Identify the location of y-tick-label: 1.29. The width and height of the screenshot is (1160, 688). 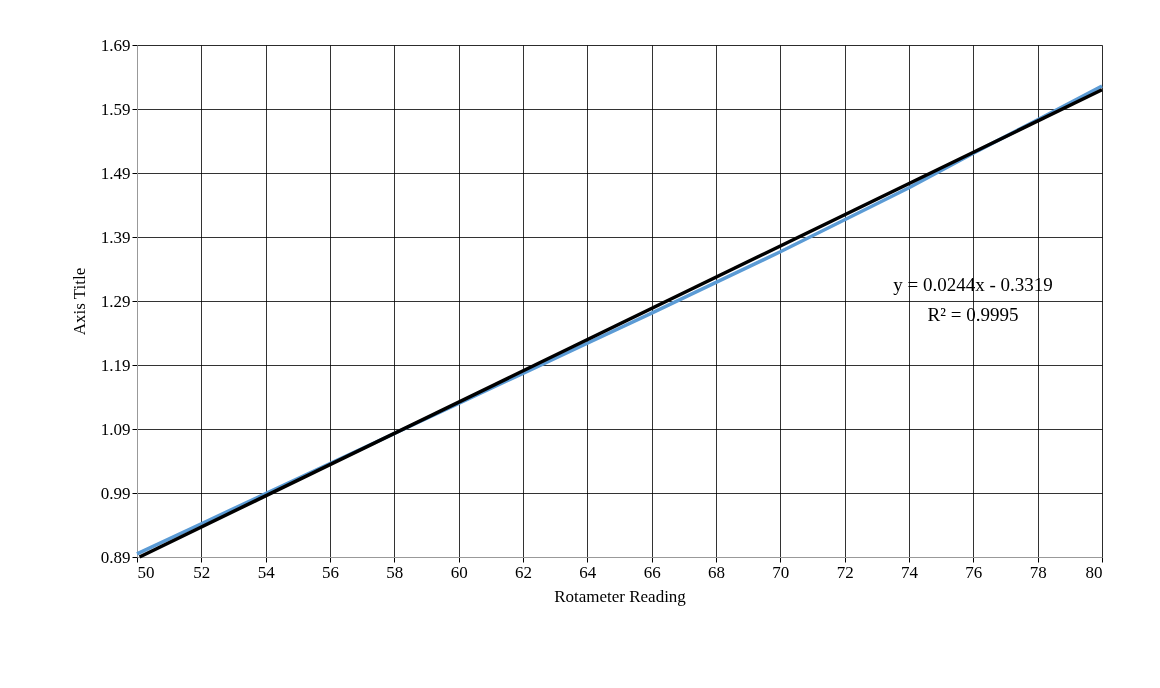
(115, 301).